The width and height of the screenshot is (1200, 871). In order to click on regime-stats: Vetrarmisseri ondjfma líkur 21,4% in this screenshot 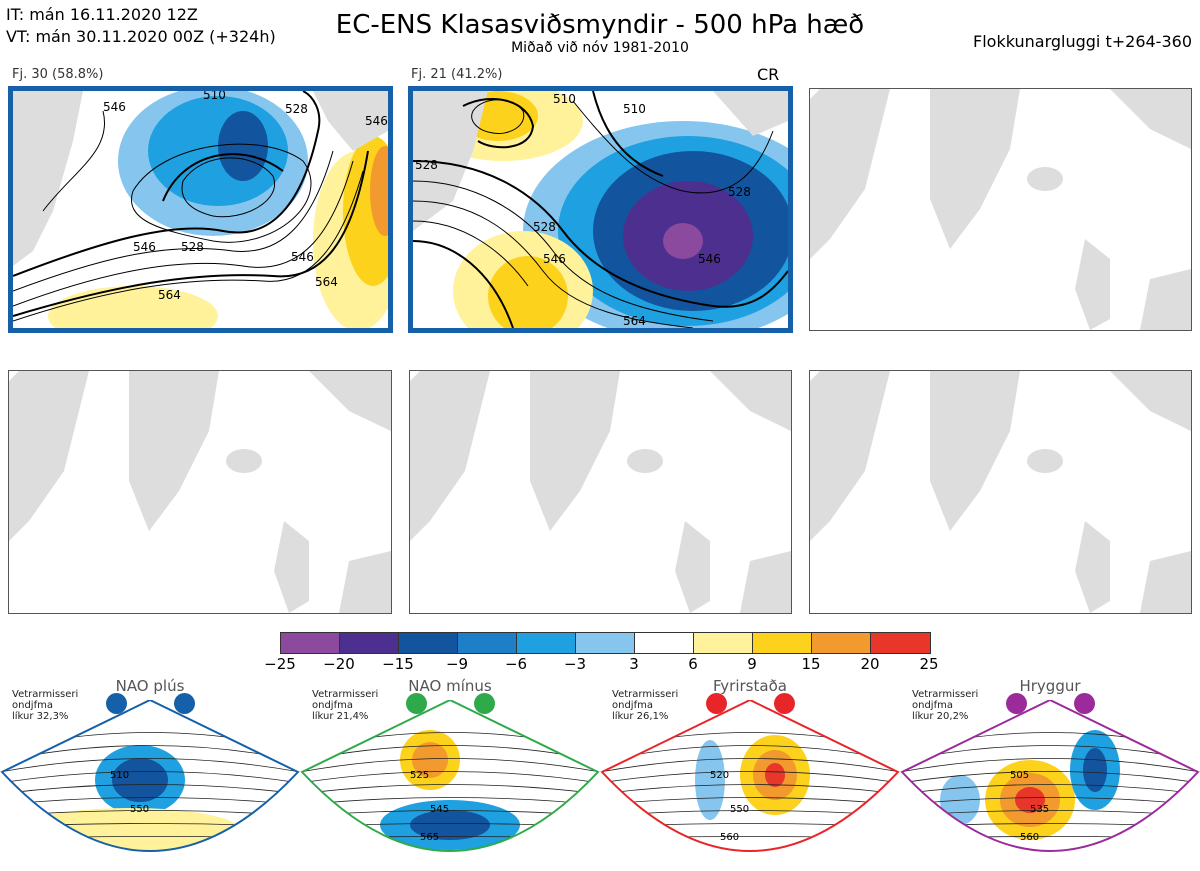, I will do `click(345, 705)`.